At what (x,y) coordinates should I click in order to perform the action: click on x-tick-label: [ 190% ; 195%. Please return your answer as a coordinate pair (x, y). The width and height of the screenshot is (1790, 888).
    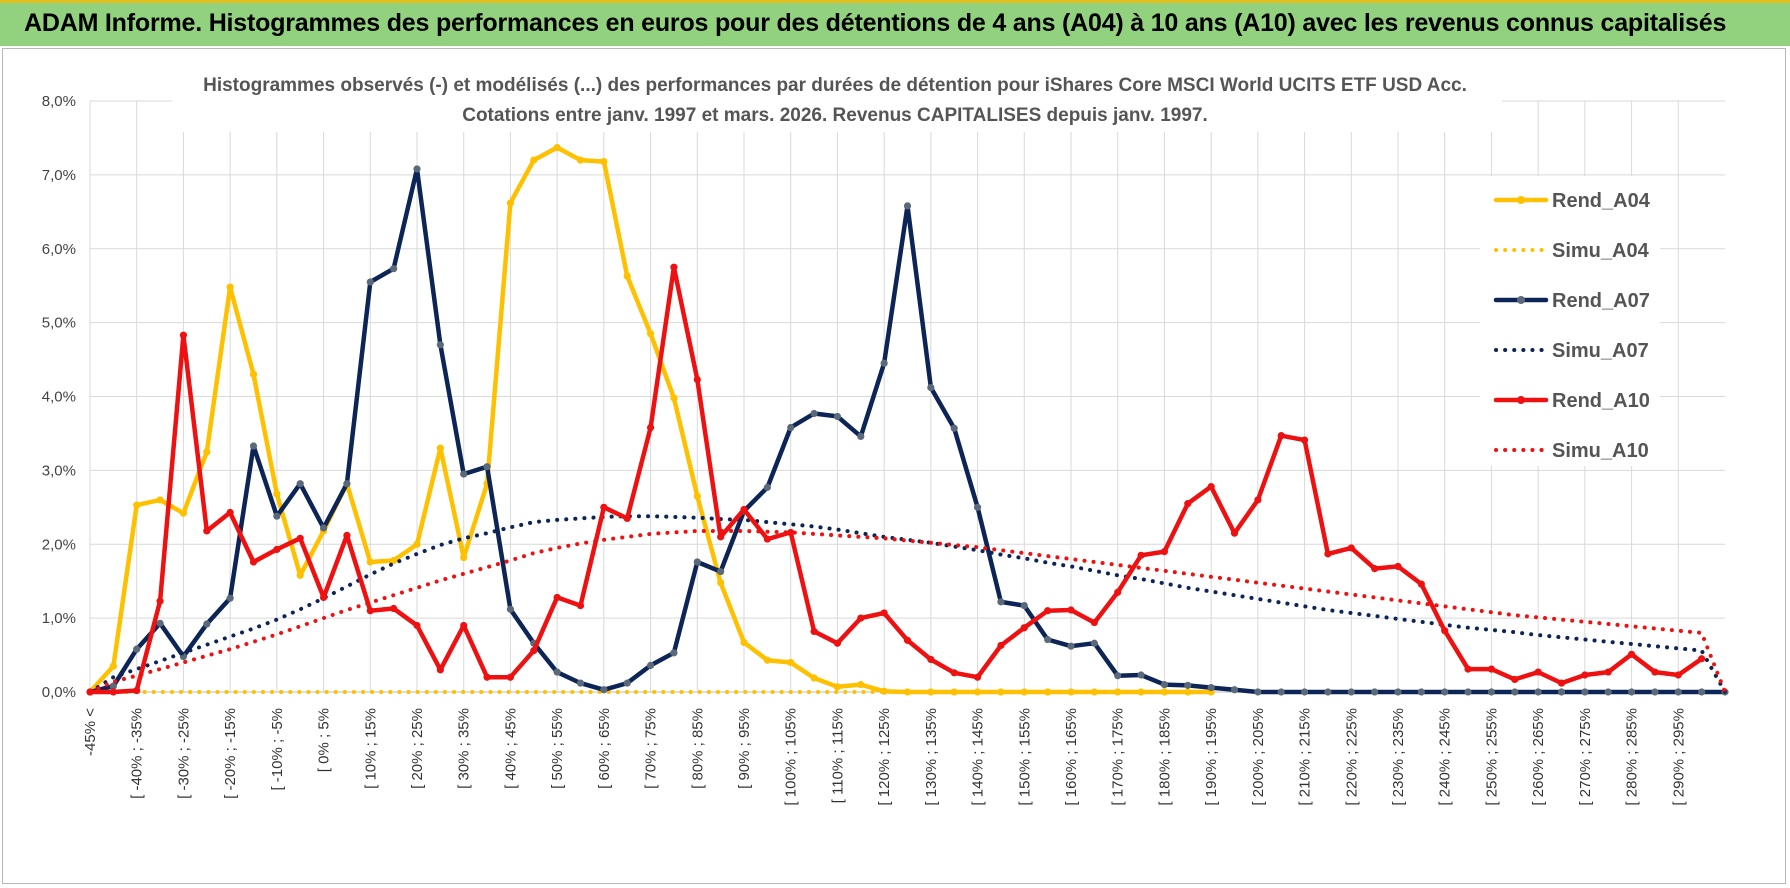
    Looking at the image, I should click on (1211, 757).